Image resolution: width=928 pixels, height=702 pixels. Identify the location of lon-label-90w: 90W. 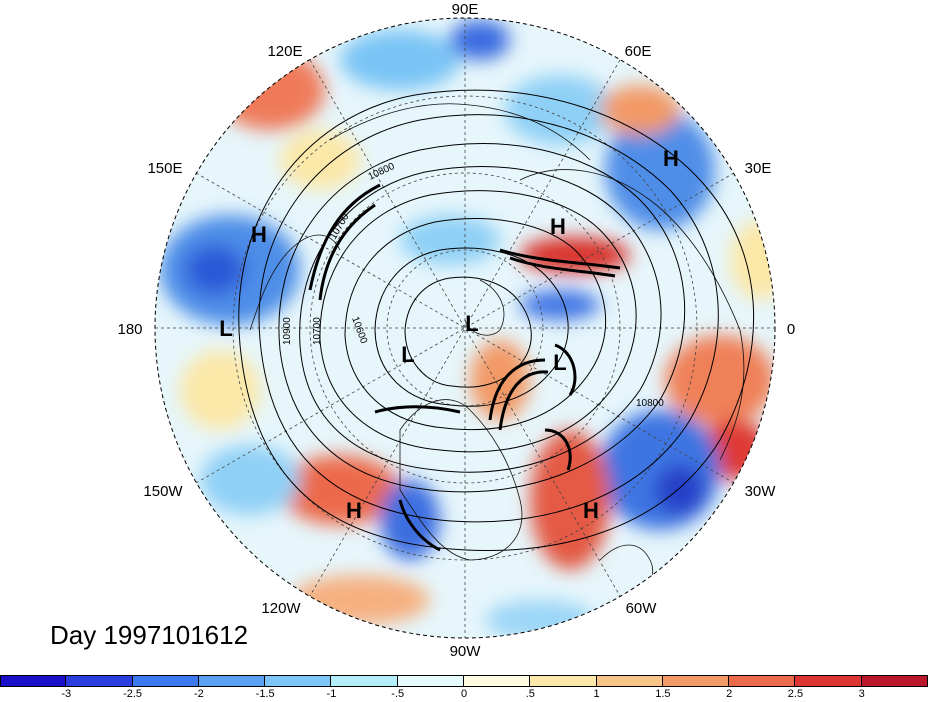
(466, 651).